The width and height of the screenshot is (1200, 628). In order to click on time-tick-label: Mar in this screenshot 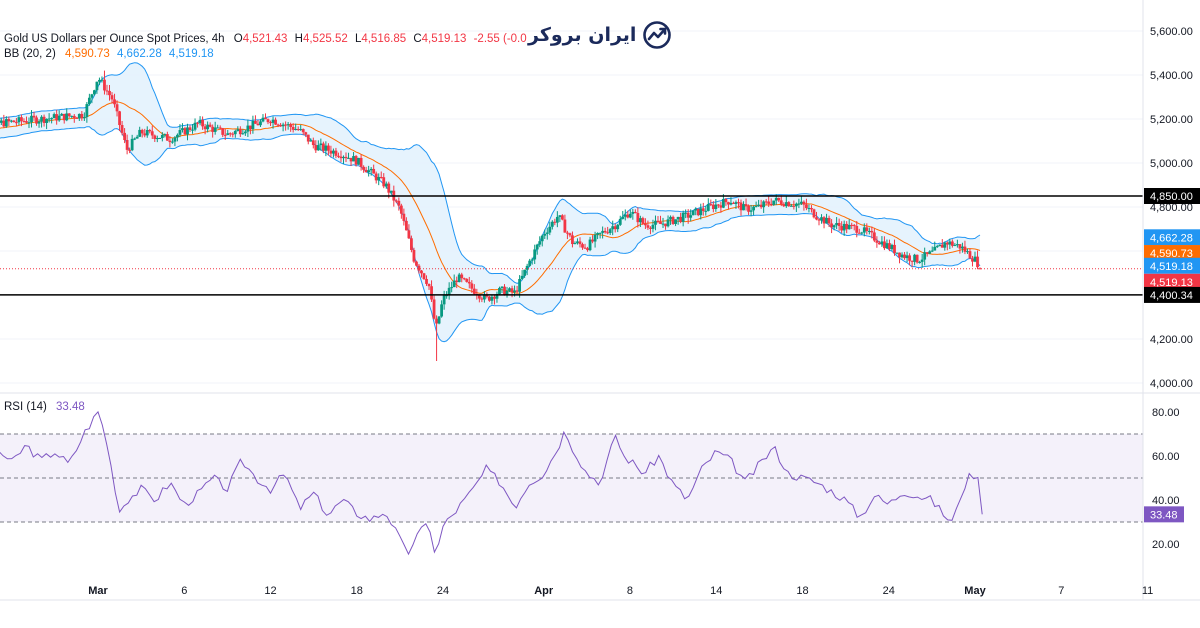, I will do `click(98, 591)`.